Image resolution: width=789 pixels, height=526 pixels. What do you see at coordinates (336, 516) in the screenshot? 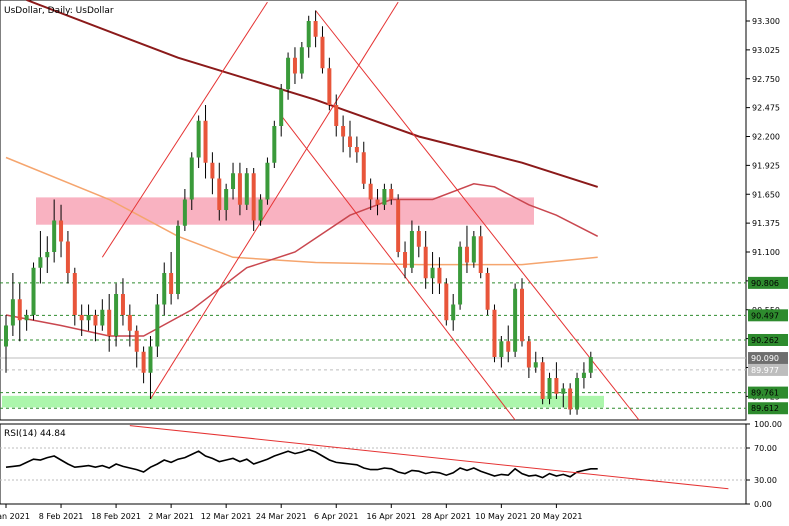
I see `time-tick-label: 6 Apr 2021` at bounding box center [336, 516].